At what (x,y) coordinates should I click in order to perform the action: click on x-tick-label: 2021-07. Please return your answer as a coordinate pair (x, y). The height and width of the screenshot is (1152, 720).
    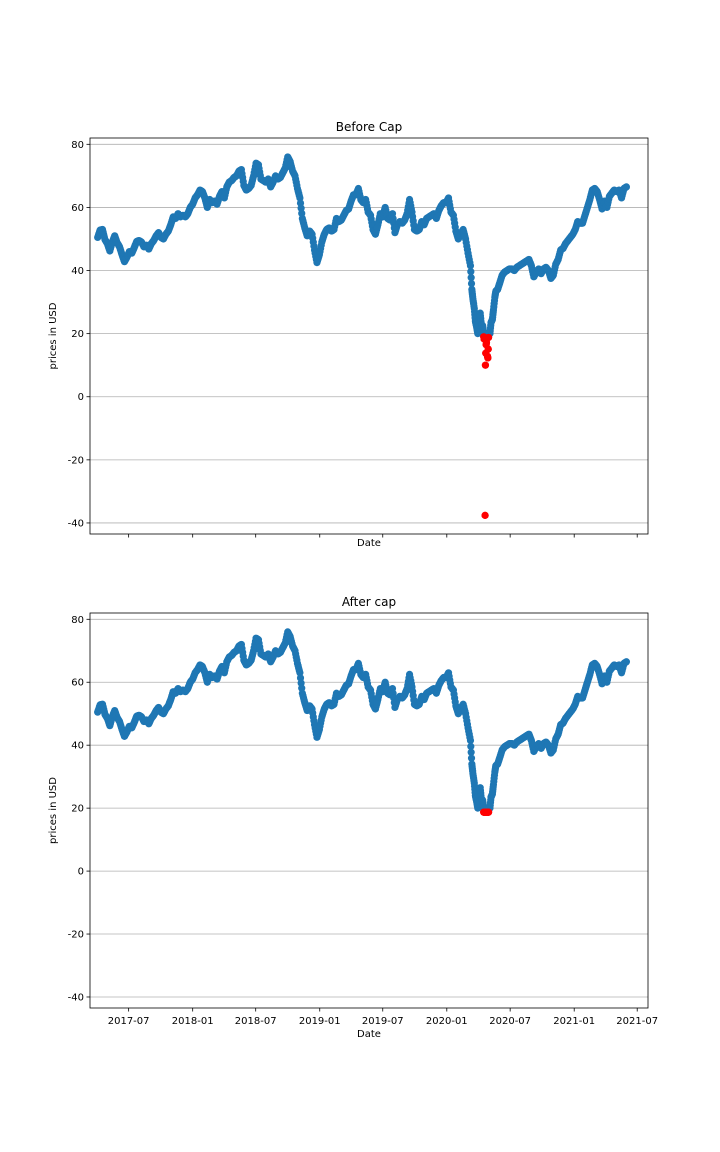
    Looking at the image, I should click on (637, 1021).